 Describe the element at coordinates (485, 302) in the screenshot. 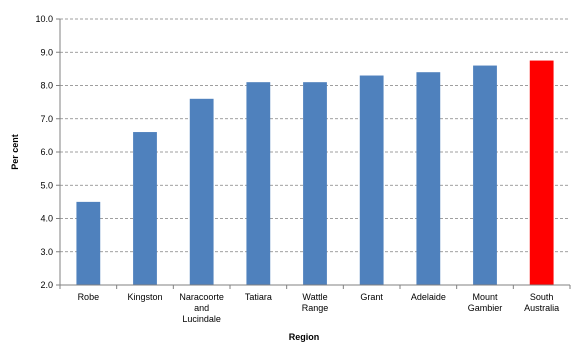

I see `x-tick-label: Mount Gambier` at that location.